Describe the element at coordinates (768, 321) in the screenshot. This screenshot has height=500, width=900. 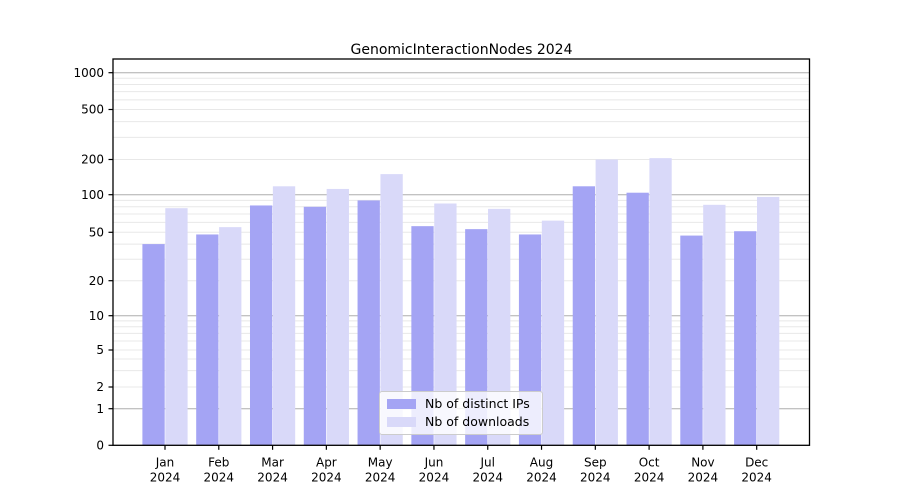
I see `bar-downloads-dec` at that location.